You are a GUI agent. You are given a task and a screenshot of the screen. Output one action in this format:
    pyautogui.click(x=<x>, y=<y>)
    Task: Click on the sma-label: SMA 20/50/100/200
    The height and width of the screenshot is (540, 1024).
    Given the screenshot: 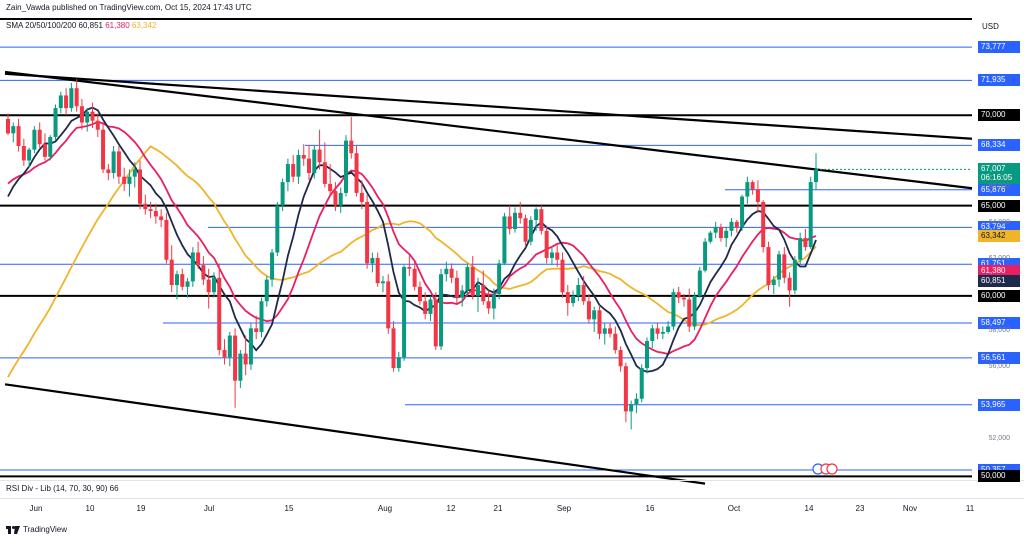 What is the action you would take?
    pyautogui.click(x=41, y=25)
    